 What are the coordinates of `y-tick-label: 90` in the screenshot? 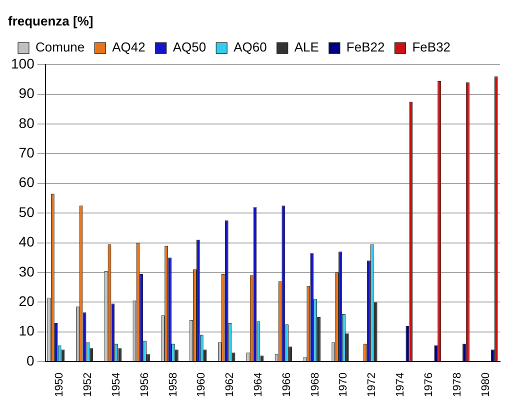 It's located at (26, 93).